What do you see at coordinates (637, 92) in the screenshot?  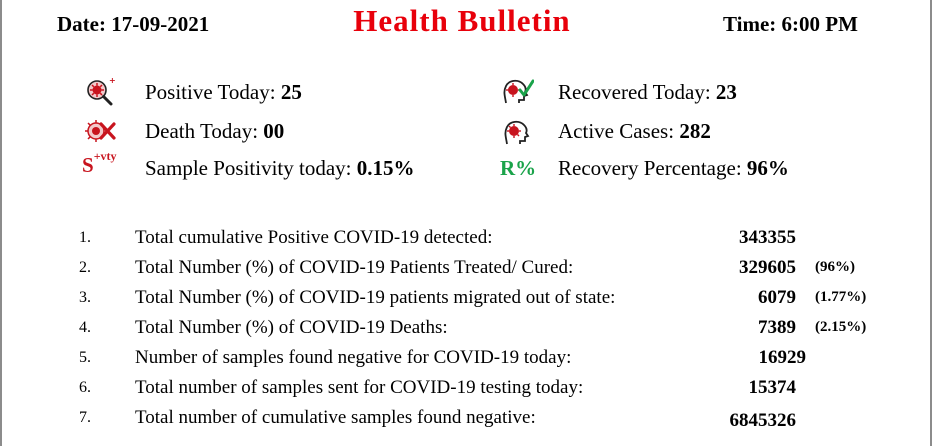 I see `recovered-today-label: Recovered Today:` at bounding box center [637, 92].